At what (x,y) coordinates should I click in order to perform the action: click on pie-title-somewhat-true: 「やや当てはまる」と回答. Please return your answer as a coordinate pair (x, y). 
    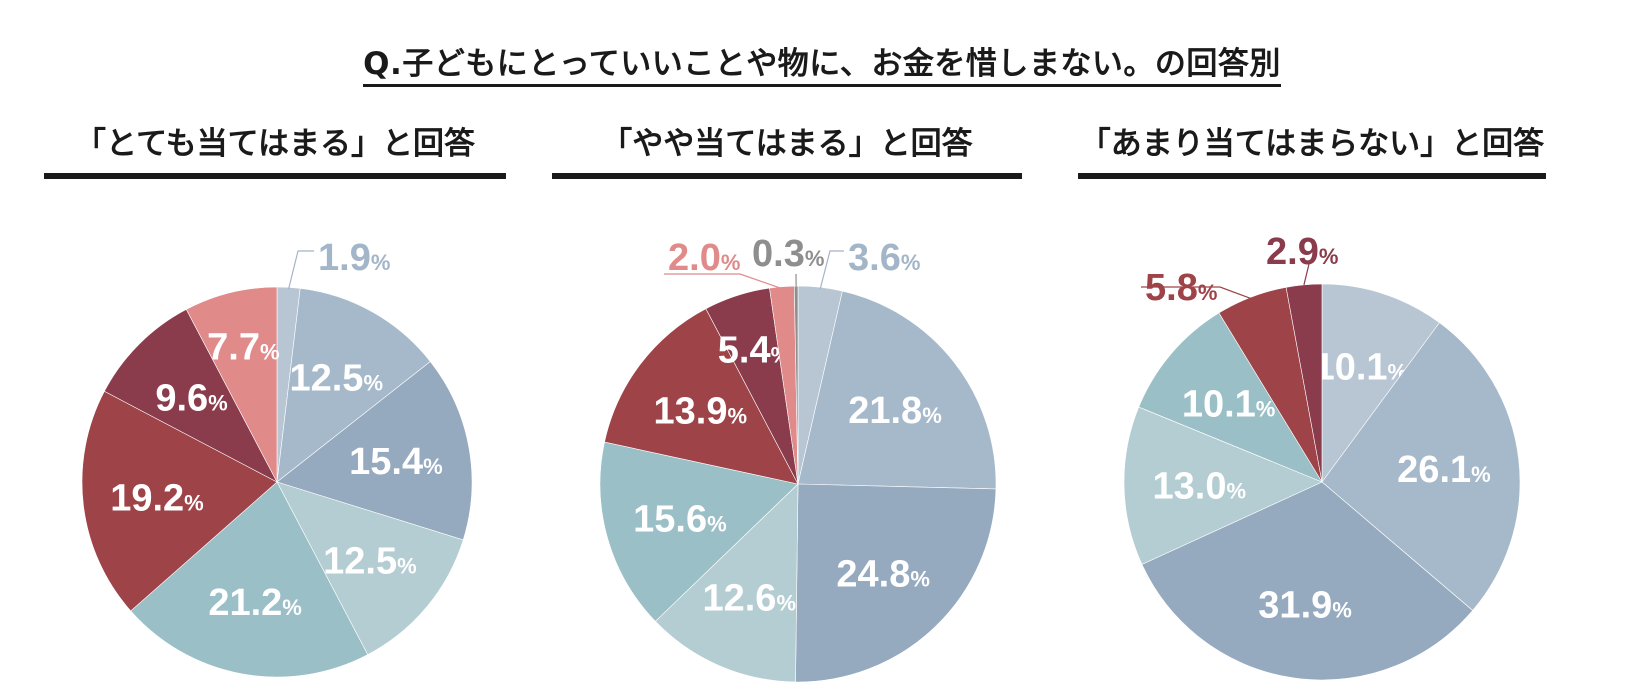
    Looking at the image, I should click on (787, 148).